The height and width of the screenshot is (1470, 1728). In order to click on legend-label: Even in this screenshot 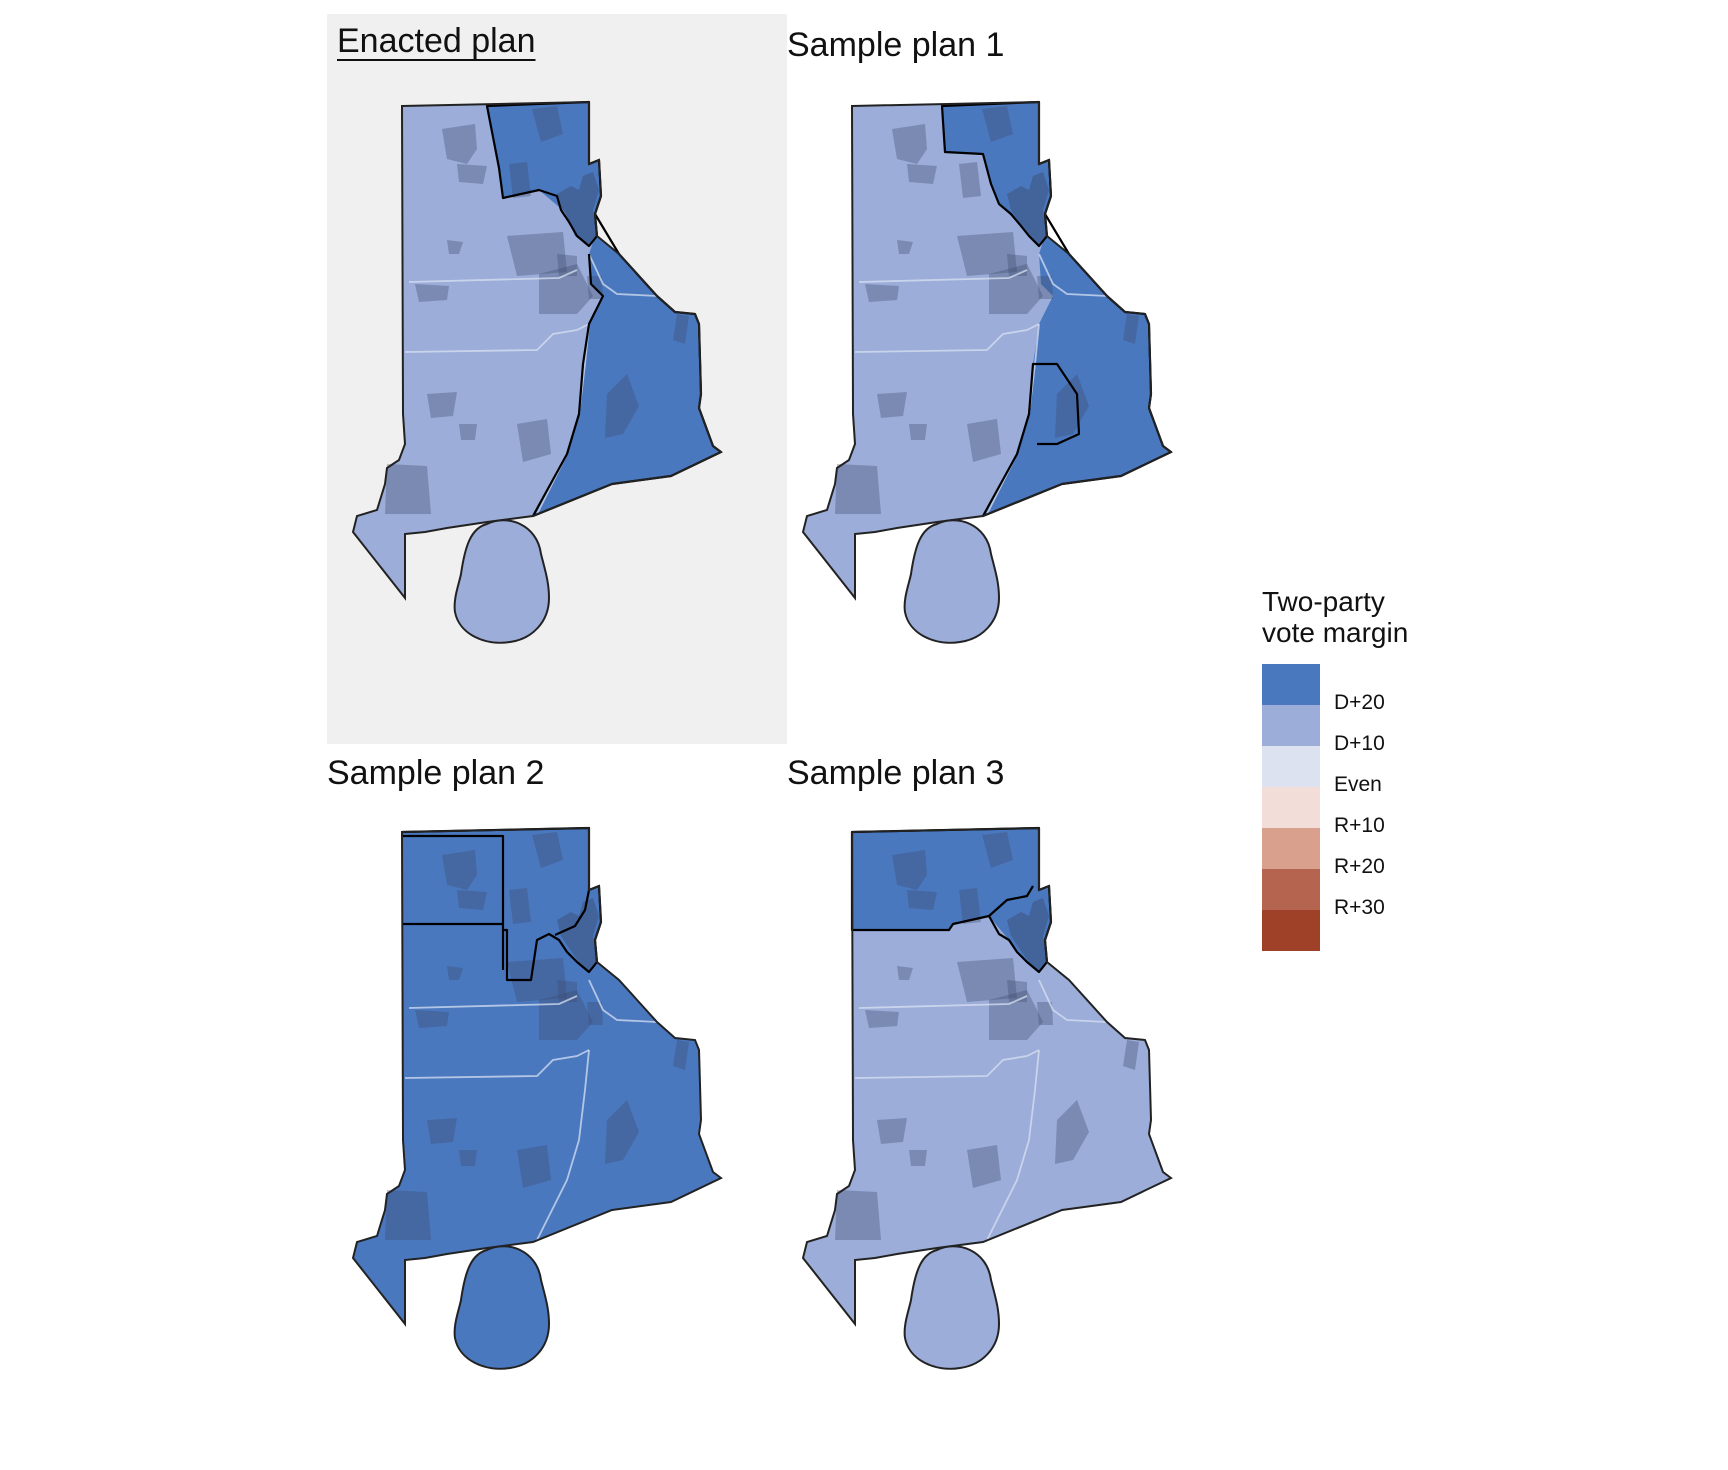, I will do `click(1358, 784)`.